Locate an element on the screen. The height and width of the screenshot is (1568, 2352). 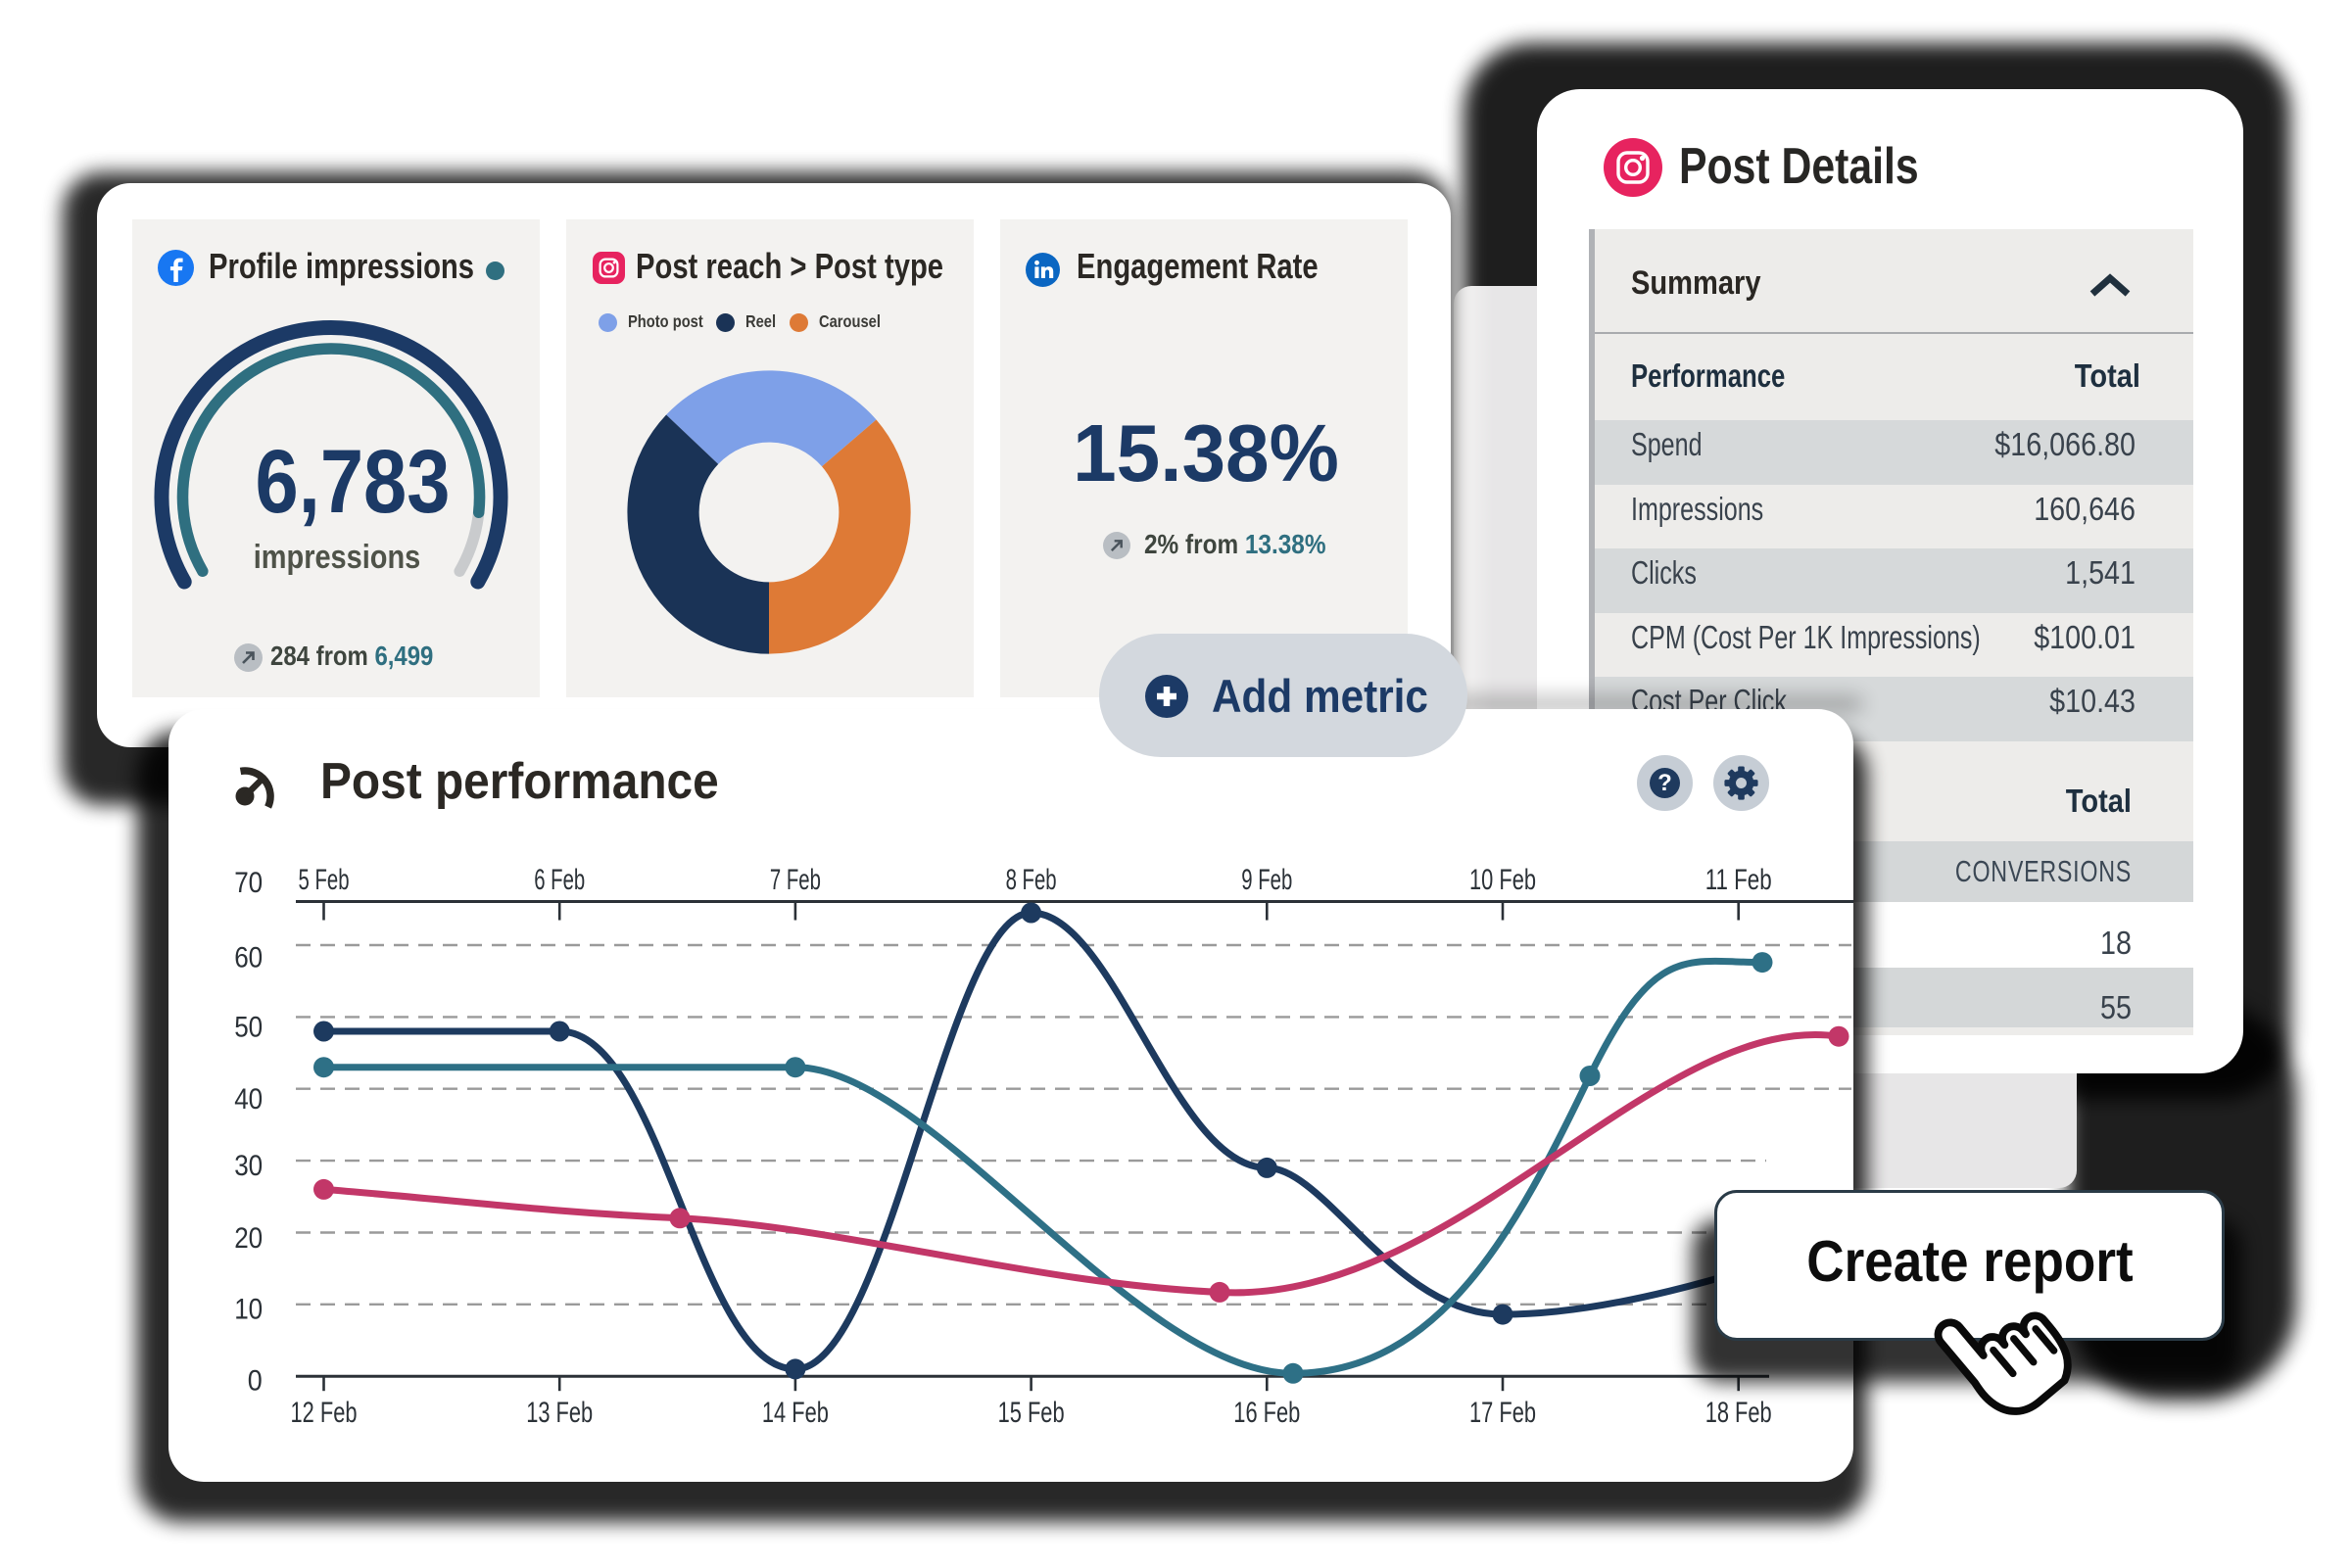
svg-text: 9 Feb is located at coordinates (1266, 880).